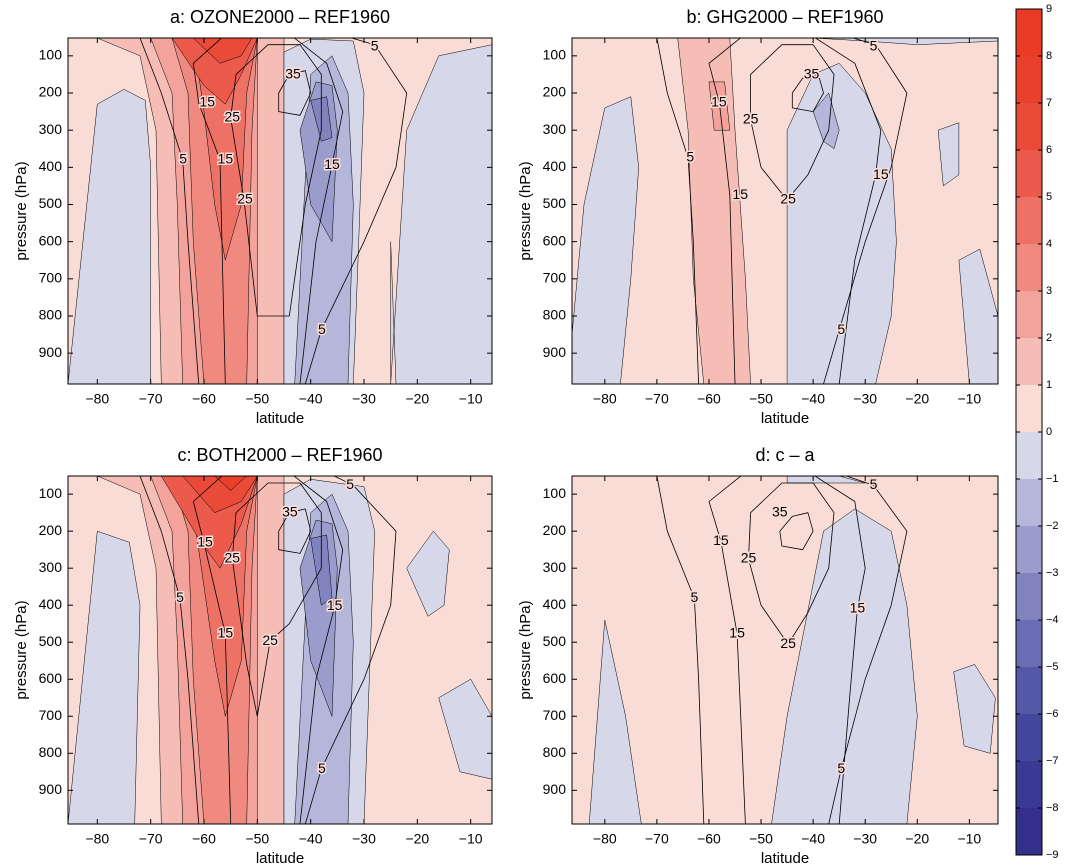 The width and height of the screenshot is (1065, 867). Describe the element at coordinates (1052, 808) in the screenshot. I see `colorbar-tick-label: −8` at that location.